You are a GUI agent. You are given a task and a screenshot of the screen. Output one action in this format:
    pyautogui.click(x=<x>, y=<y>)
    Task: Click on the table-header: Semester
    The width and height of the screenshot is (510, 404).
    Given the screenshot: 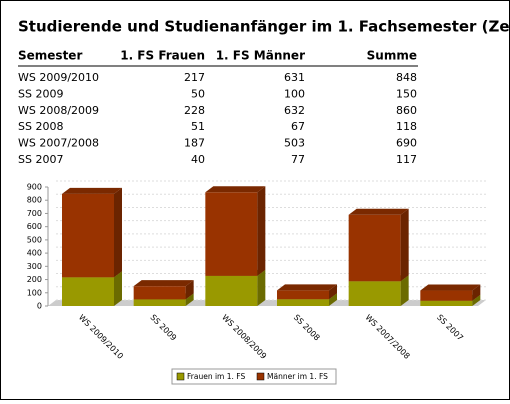 What is the action you would take?
    pyautogui.click(x=50, y=56)
    